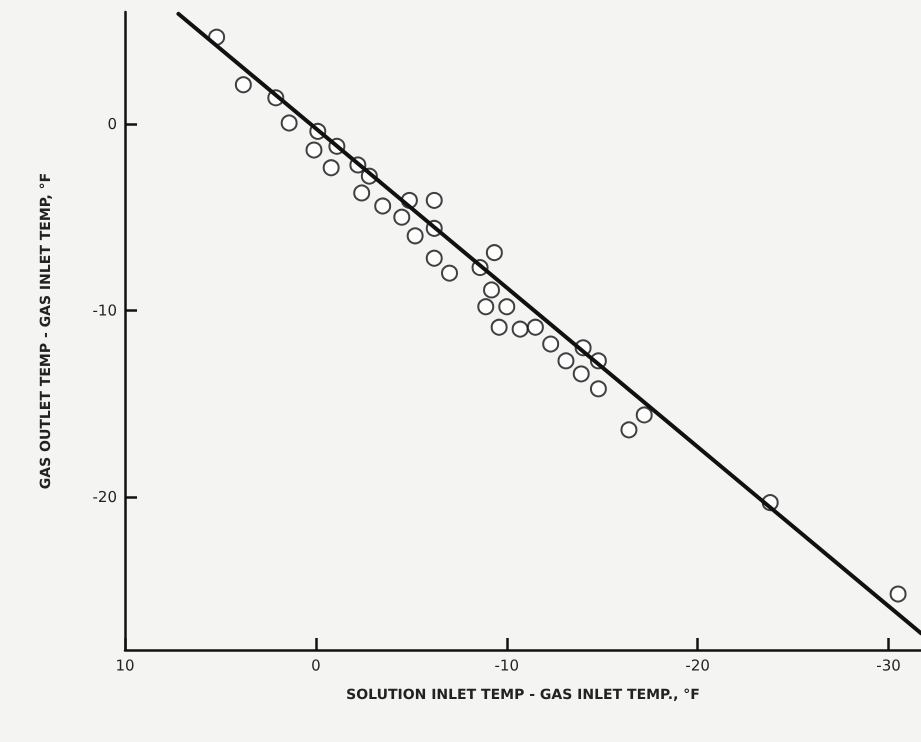 This screenshot has height=742, width=921. Describe the element at coordinates (112, 123) in the screenshot. I see `y-tick-label: 0` at that location.